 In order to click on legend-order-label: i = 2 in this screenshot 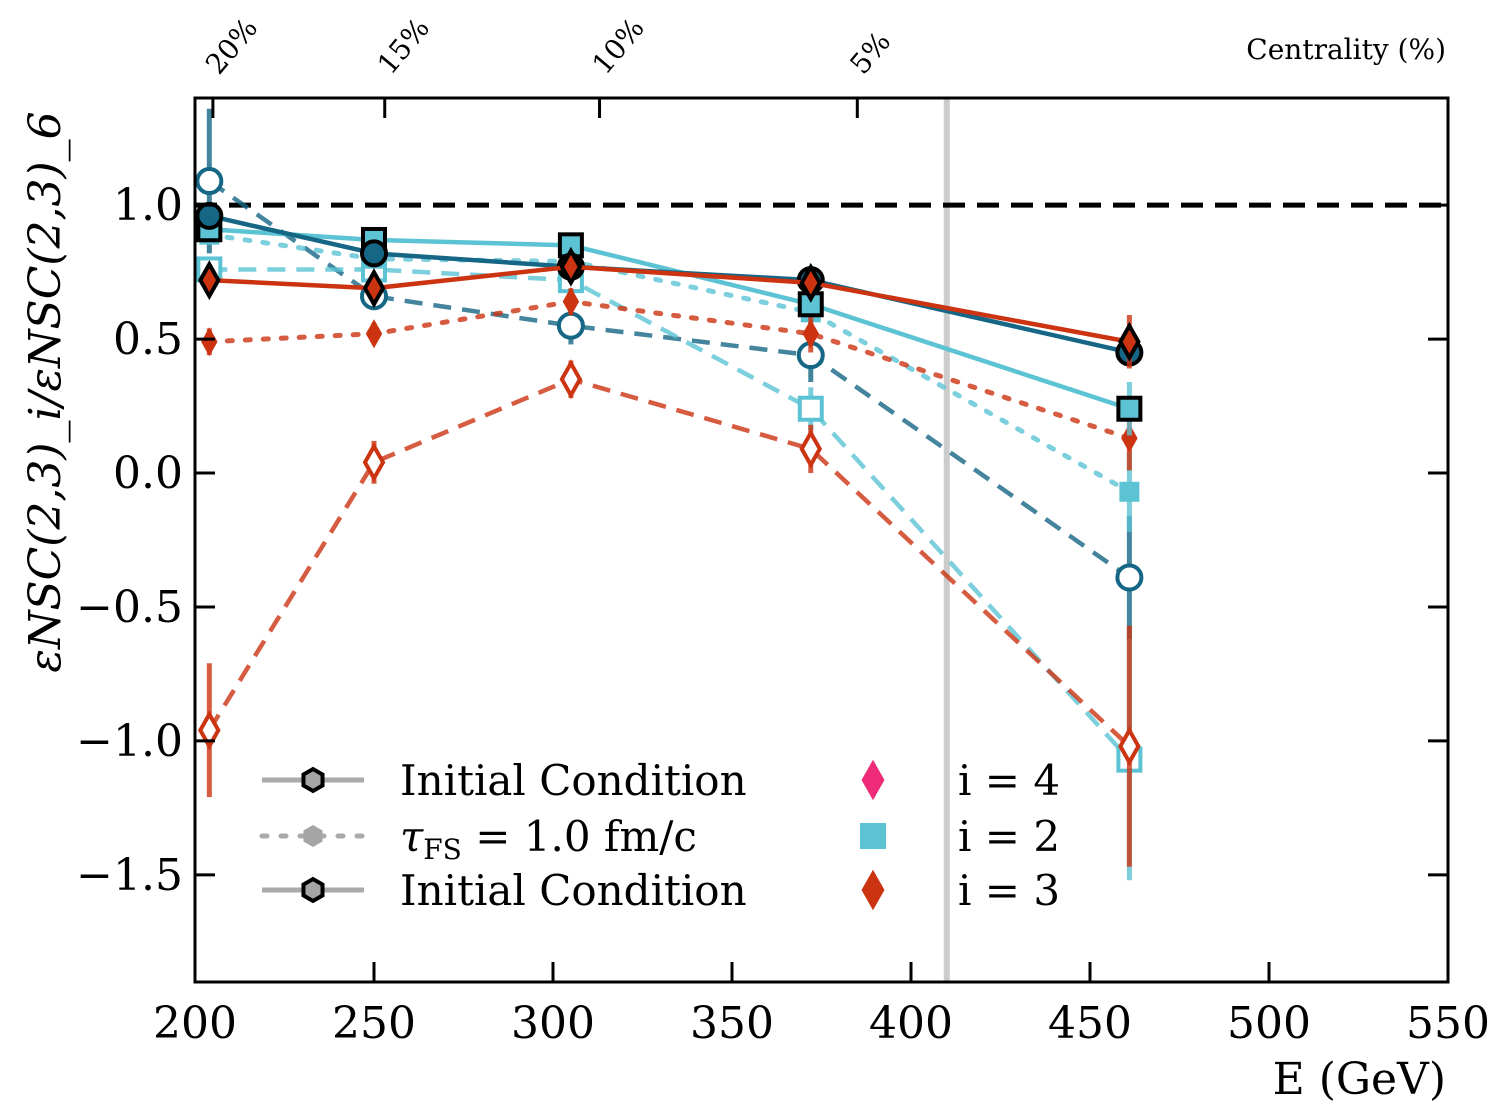, I will do `click(1009, 836)`.